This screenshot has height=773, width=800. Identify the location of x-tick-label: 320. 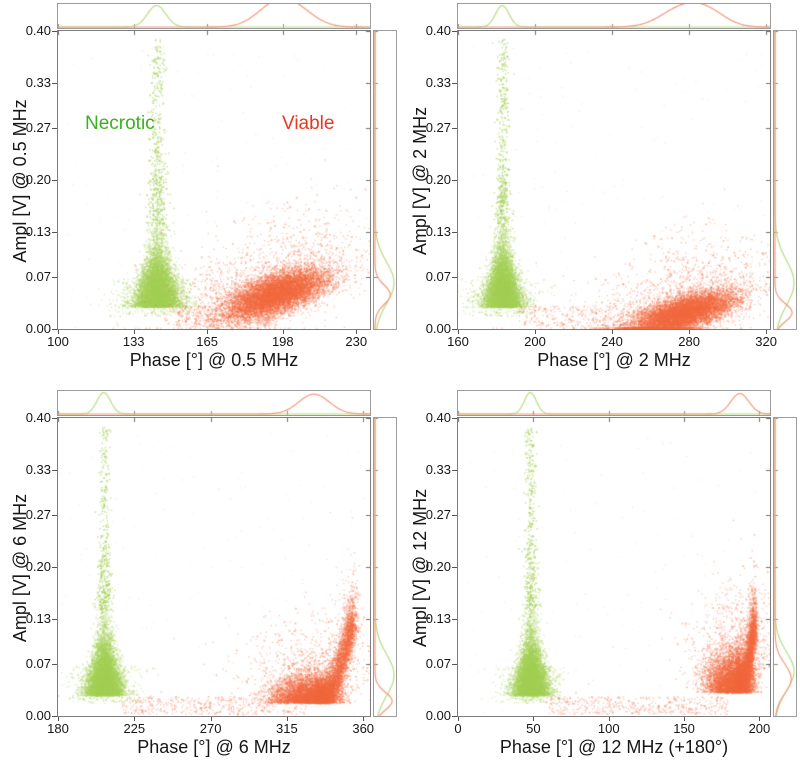
(766, 341).